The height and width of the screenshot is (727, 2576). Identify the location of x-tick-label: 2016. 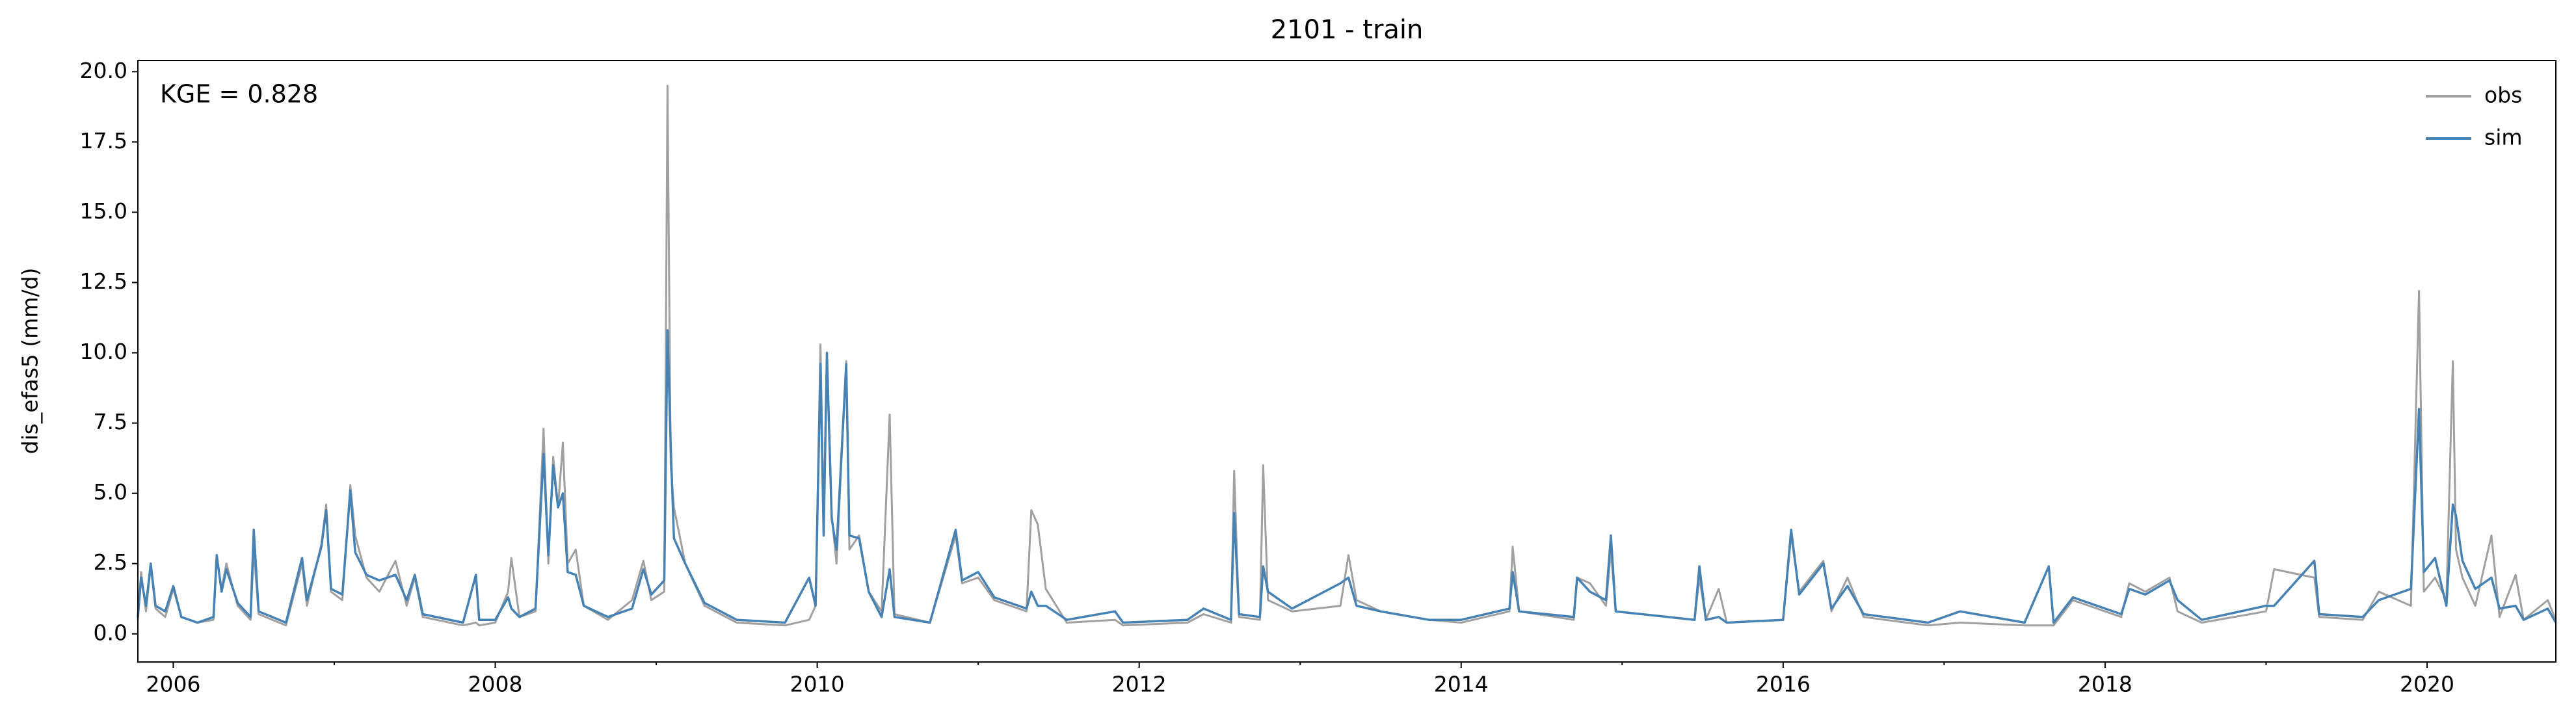
(1783, 684).